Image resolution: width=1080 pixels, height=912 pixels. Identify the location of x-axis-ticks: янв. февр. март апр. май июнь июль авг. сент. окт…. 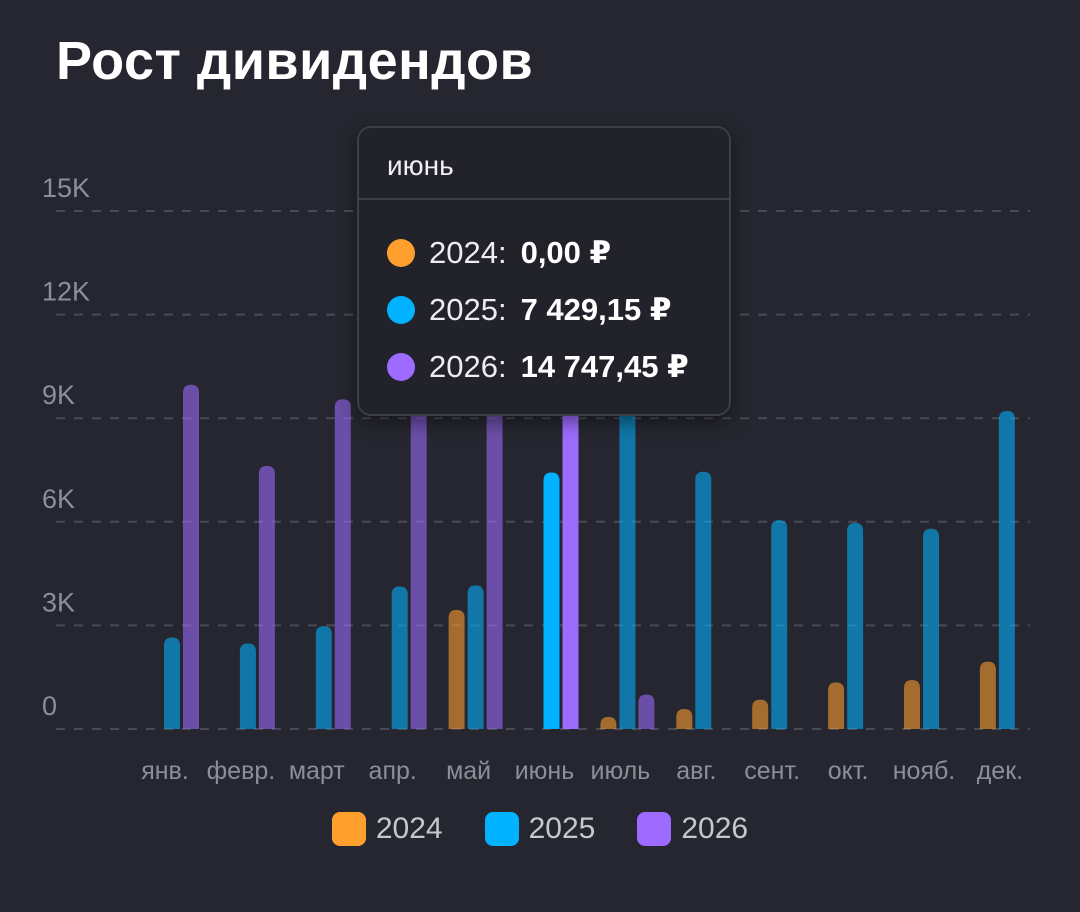
(582, 771).